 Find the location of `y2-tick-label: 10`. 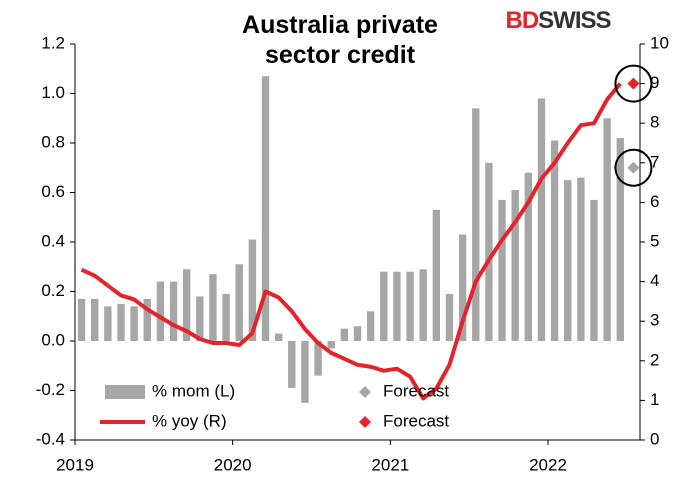

y2-tick-label: 10 is located at coordinates (659, 42).